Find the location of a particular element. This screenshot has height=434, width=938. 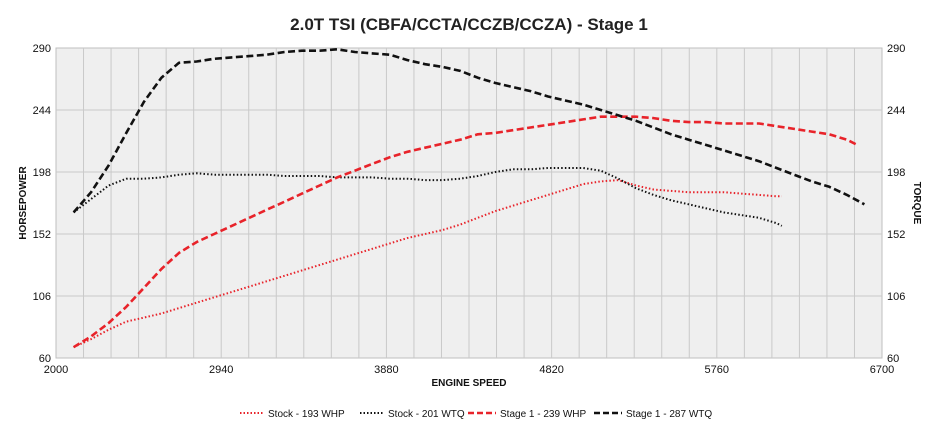

y-axis-left-label: HORSEPOWER is located at coordinates (23, 203).